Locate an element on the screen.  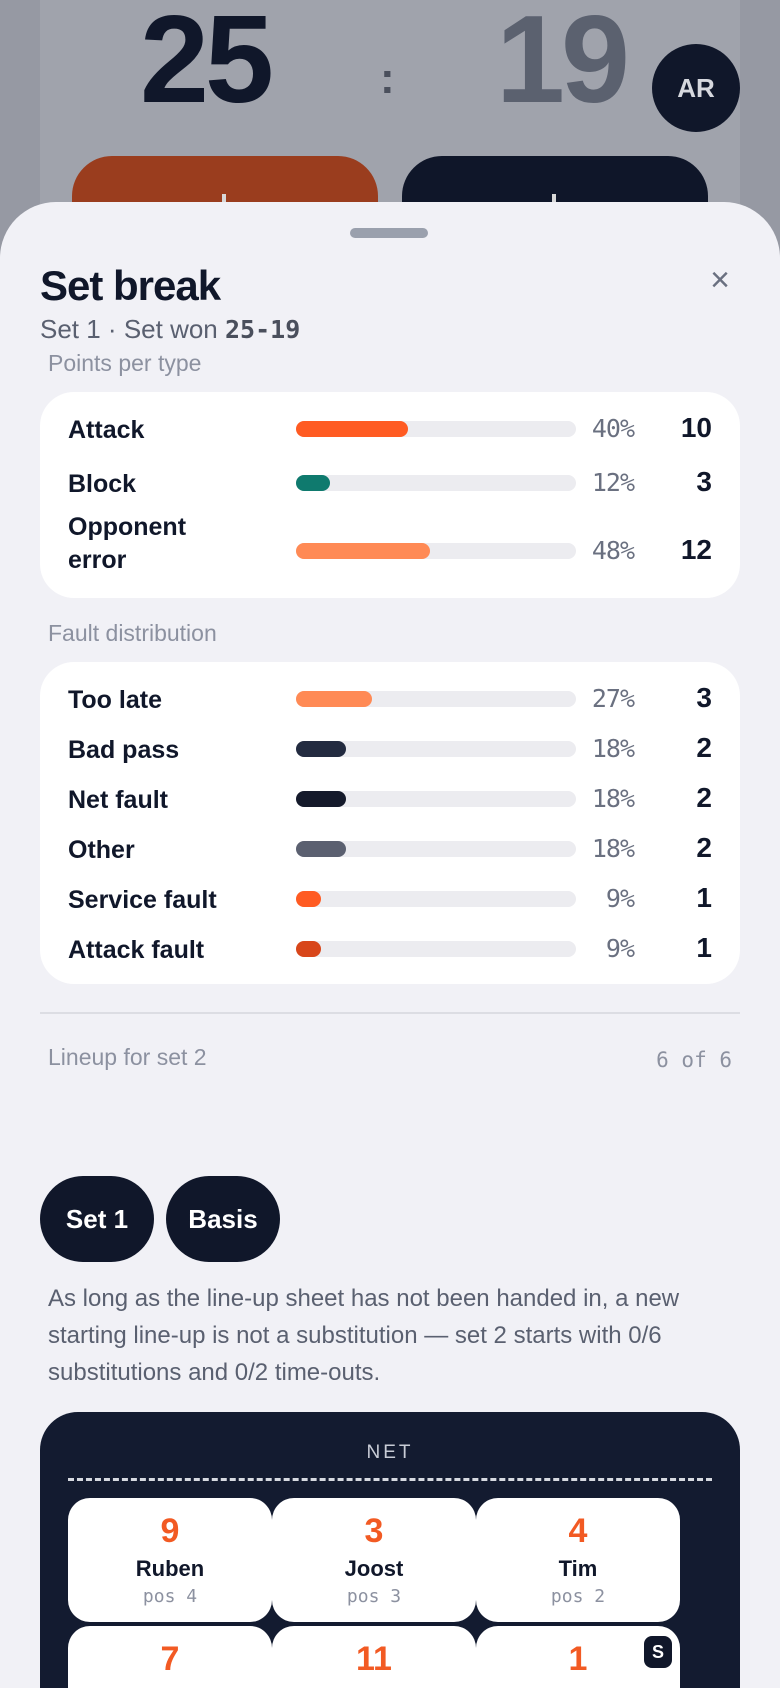
stat-row: Too late 27% 3 is located at coordinates (390, 698).